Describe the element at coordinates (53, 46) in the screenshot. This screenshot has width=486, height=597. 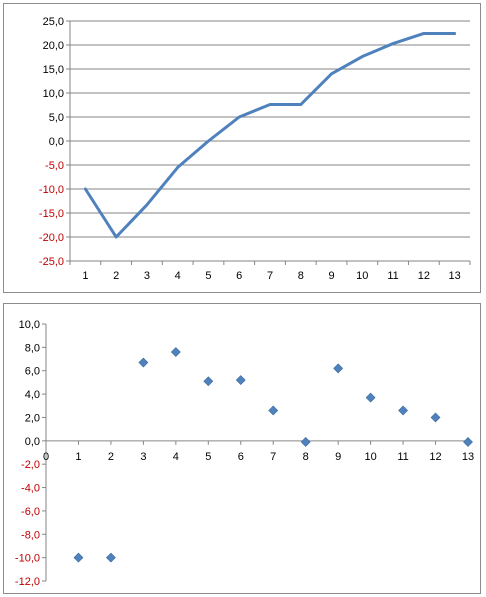
I see `y-tick-label: 20,0` at that location.